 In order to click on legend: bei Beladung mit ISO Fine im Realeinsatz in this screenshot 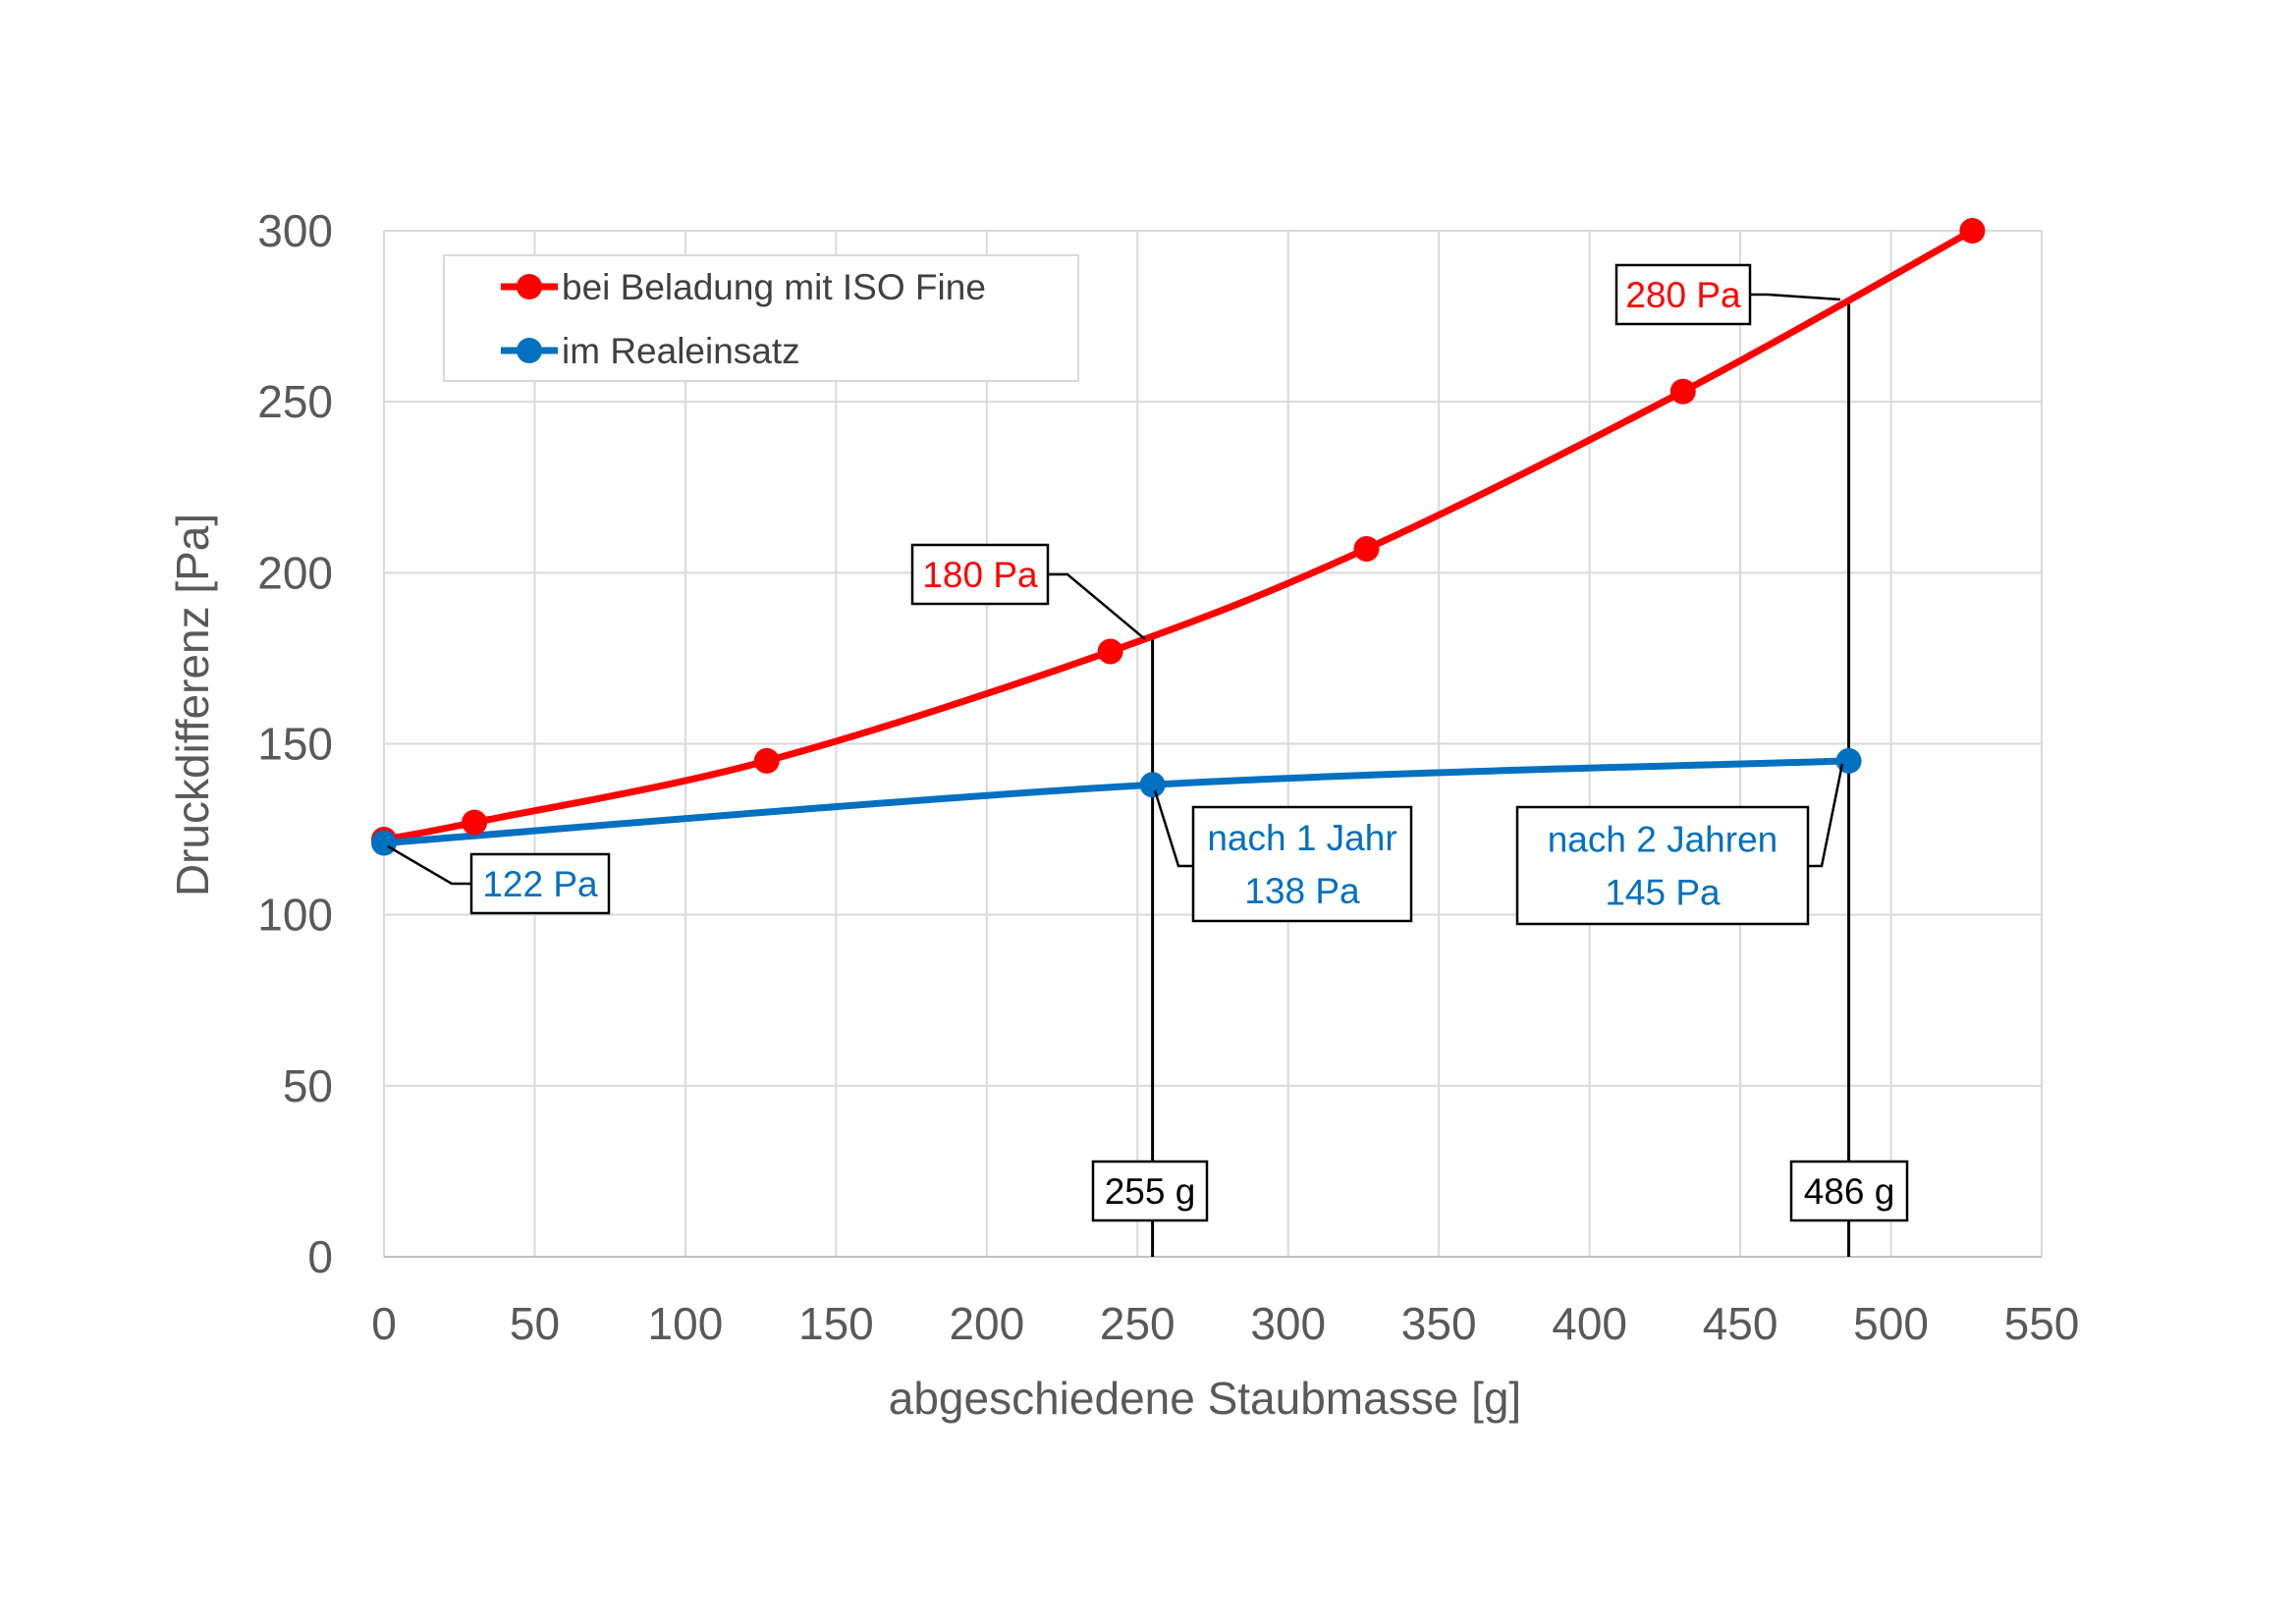, I will do `click(761, 318)`.